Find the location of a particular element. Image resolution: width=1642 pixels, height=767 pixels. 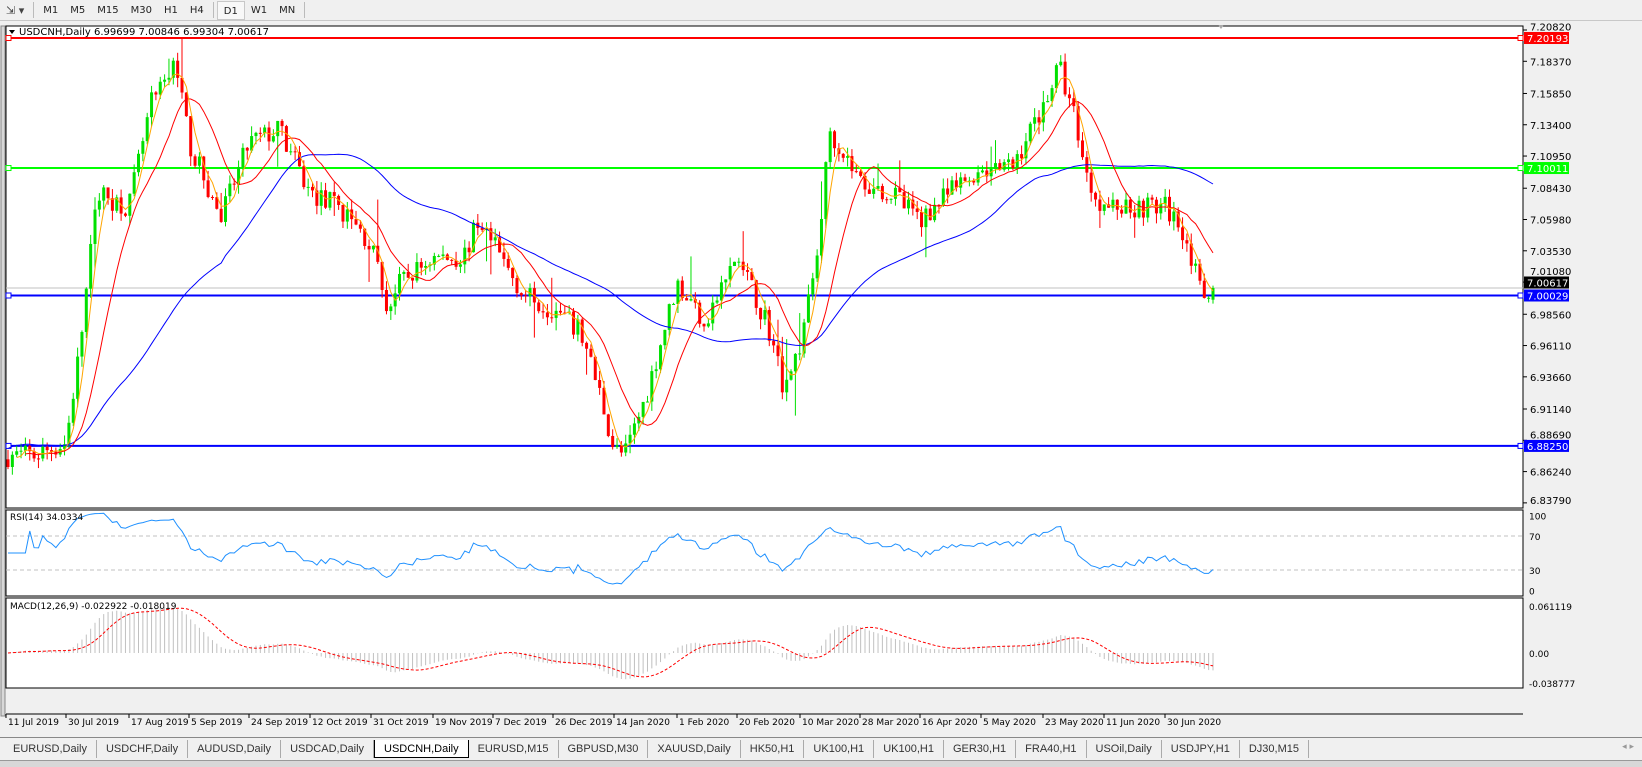

date-axis-label: 30 Jun 2020 is located at coordinates (1194, 723).